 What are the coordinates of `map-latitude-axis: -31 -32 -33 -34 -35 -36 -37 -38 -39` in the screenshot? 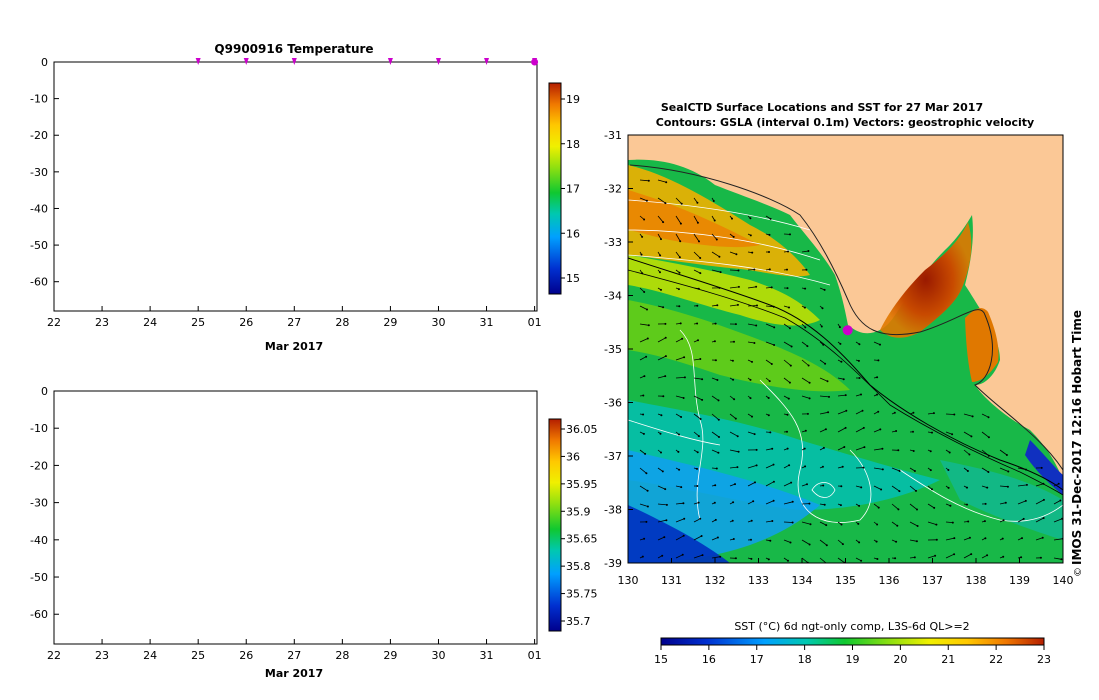 It's located at (618, 349).